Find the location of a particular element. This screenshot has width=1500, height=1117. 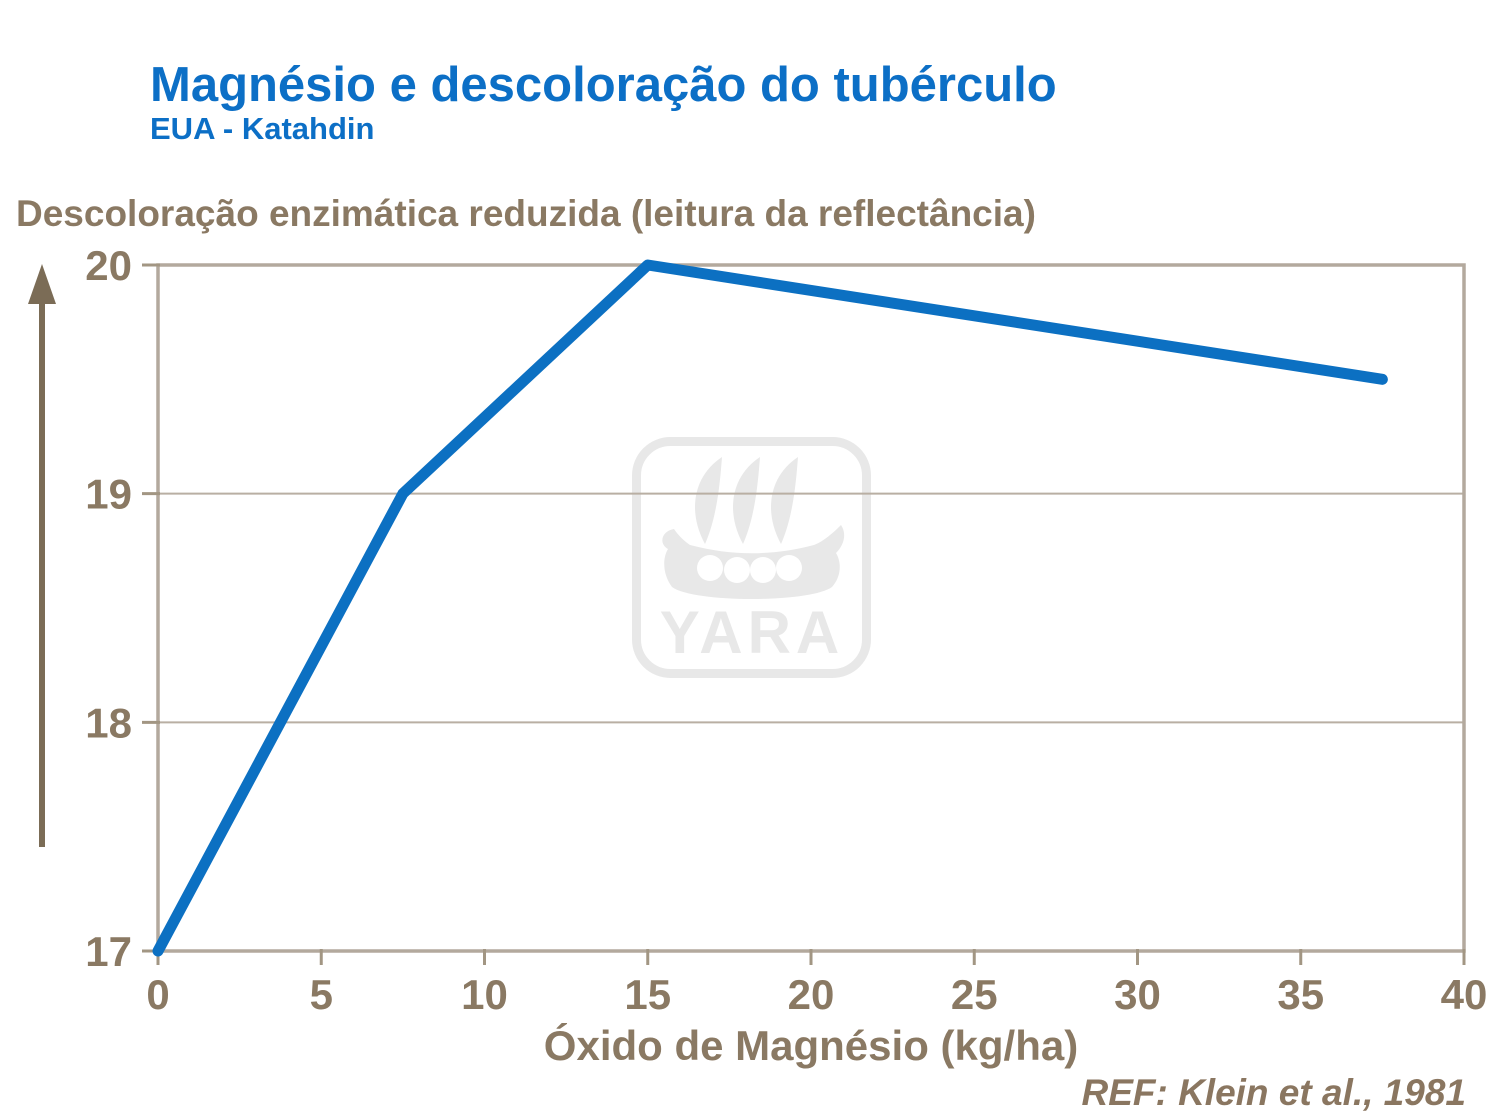

watermark-border is located at coordinates (751, 557).